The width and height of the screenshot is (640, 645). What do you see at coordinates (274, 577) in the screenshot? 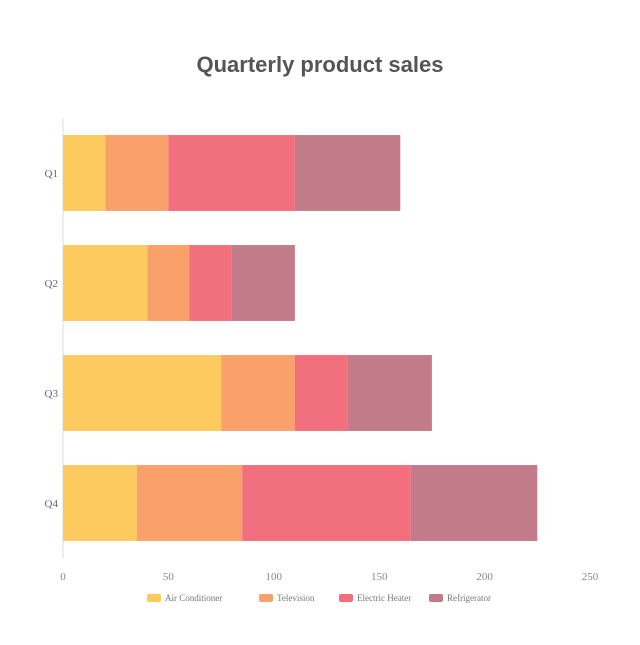
I see `x-tick-label: 100` at bounding box center [274, 577].